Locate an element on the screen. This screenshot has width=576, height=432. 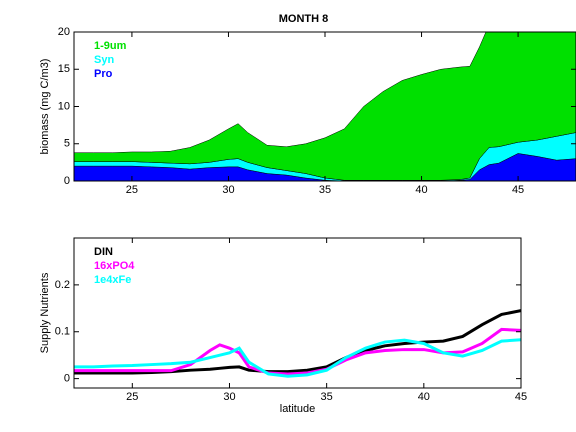
y-tick-label: 10 is located at coordinates (64, 106).